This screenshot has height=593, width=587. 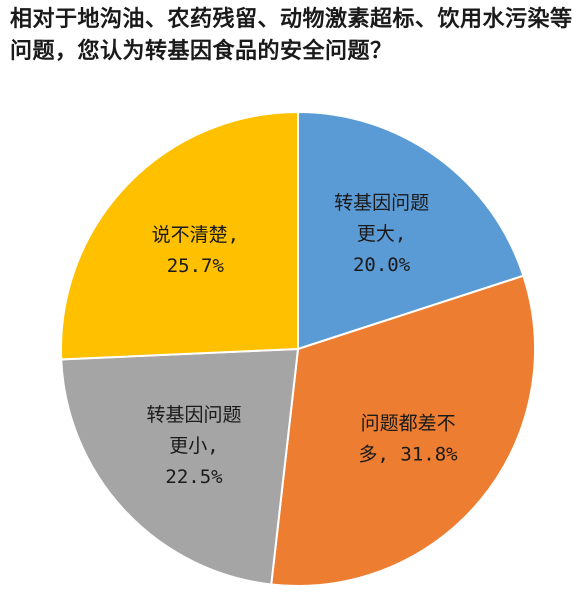 I want to click on slice-label-line: 问题都差不, so click(x=408, y=423).